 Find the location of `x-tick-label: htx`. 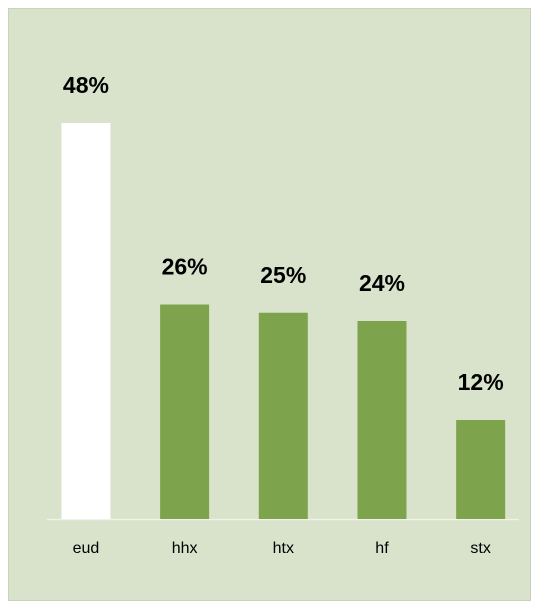

x-tick-label: htx is located at coordinates (283, 548).